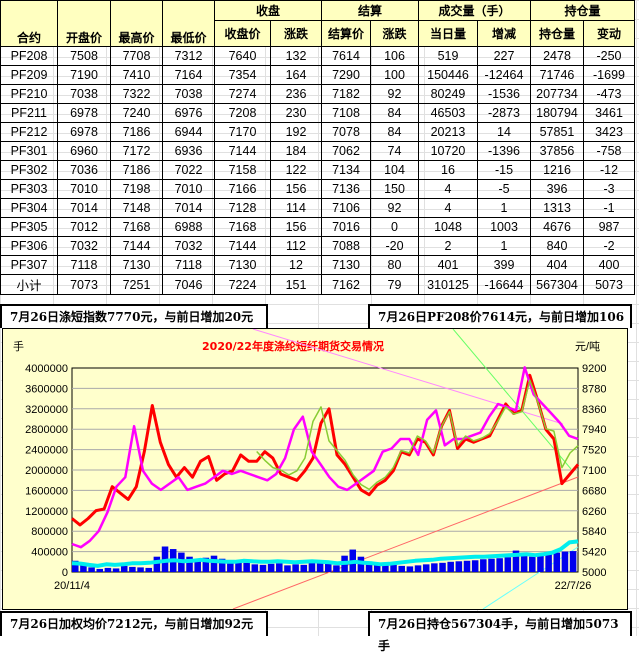 The height and width of the screenshot is (657, 639). I want to click on table-row: PF303 7010 7198 7010 7166 156 7136 150 4 -5 396 -3, so click(317, 189).